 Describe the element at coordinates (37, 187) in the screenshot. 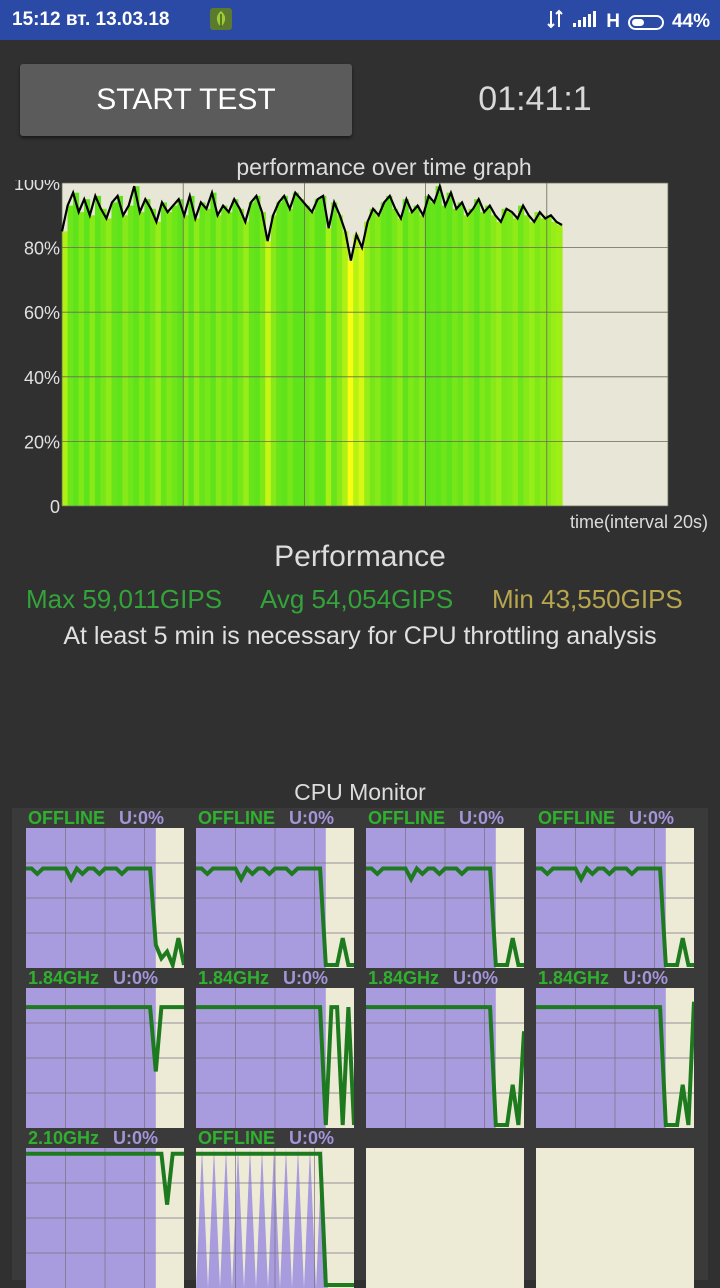

I see `y-tick-label: 100%` at that location.